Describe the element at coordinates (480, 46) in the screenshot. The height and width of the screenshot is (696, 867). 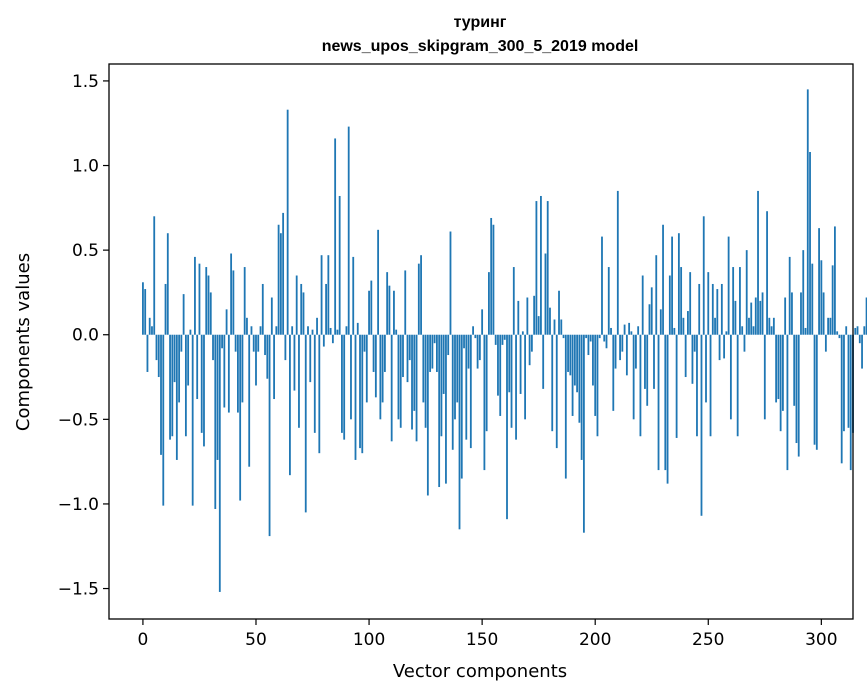
I see `chart-title-line2: news_upos_skipgram_300_5_2019 model` at that location.